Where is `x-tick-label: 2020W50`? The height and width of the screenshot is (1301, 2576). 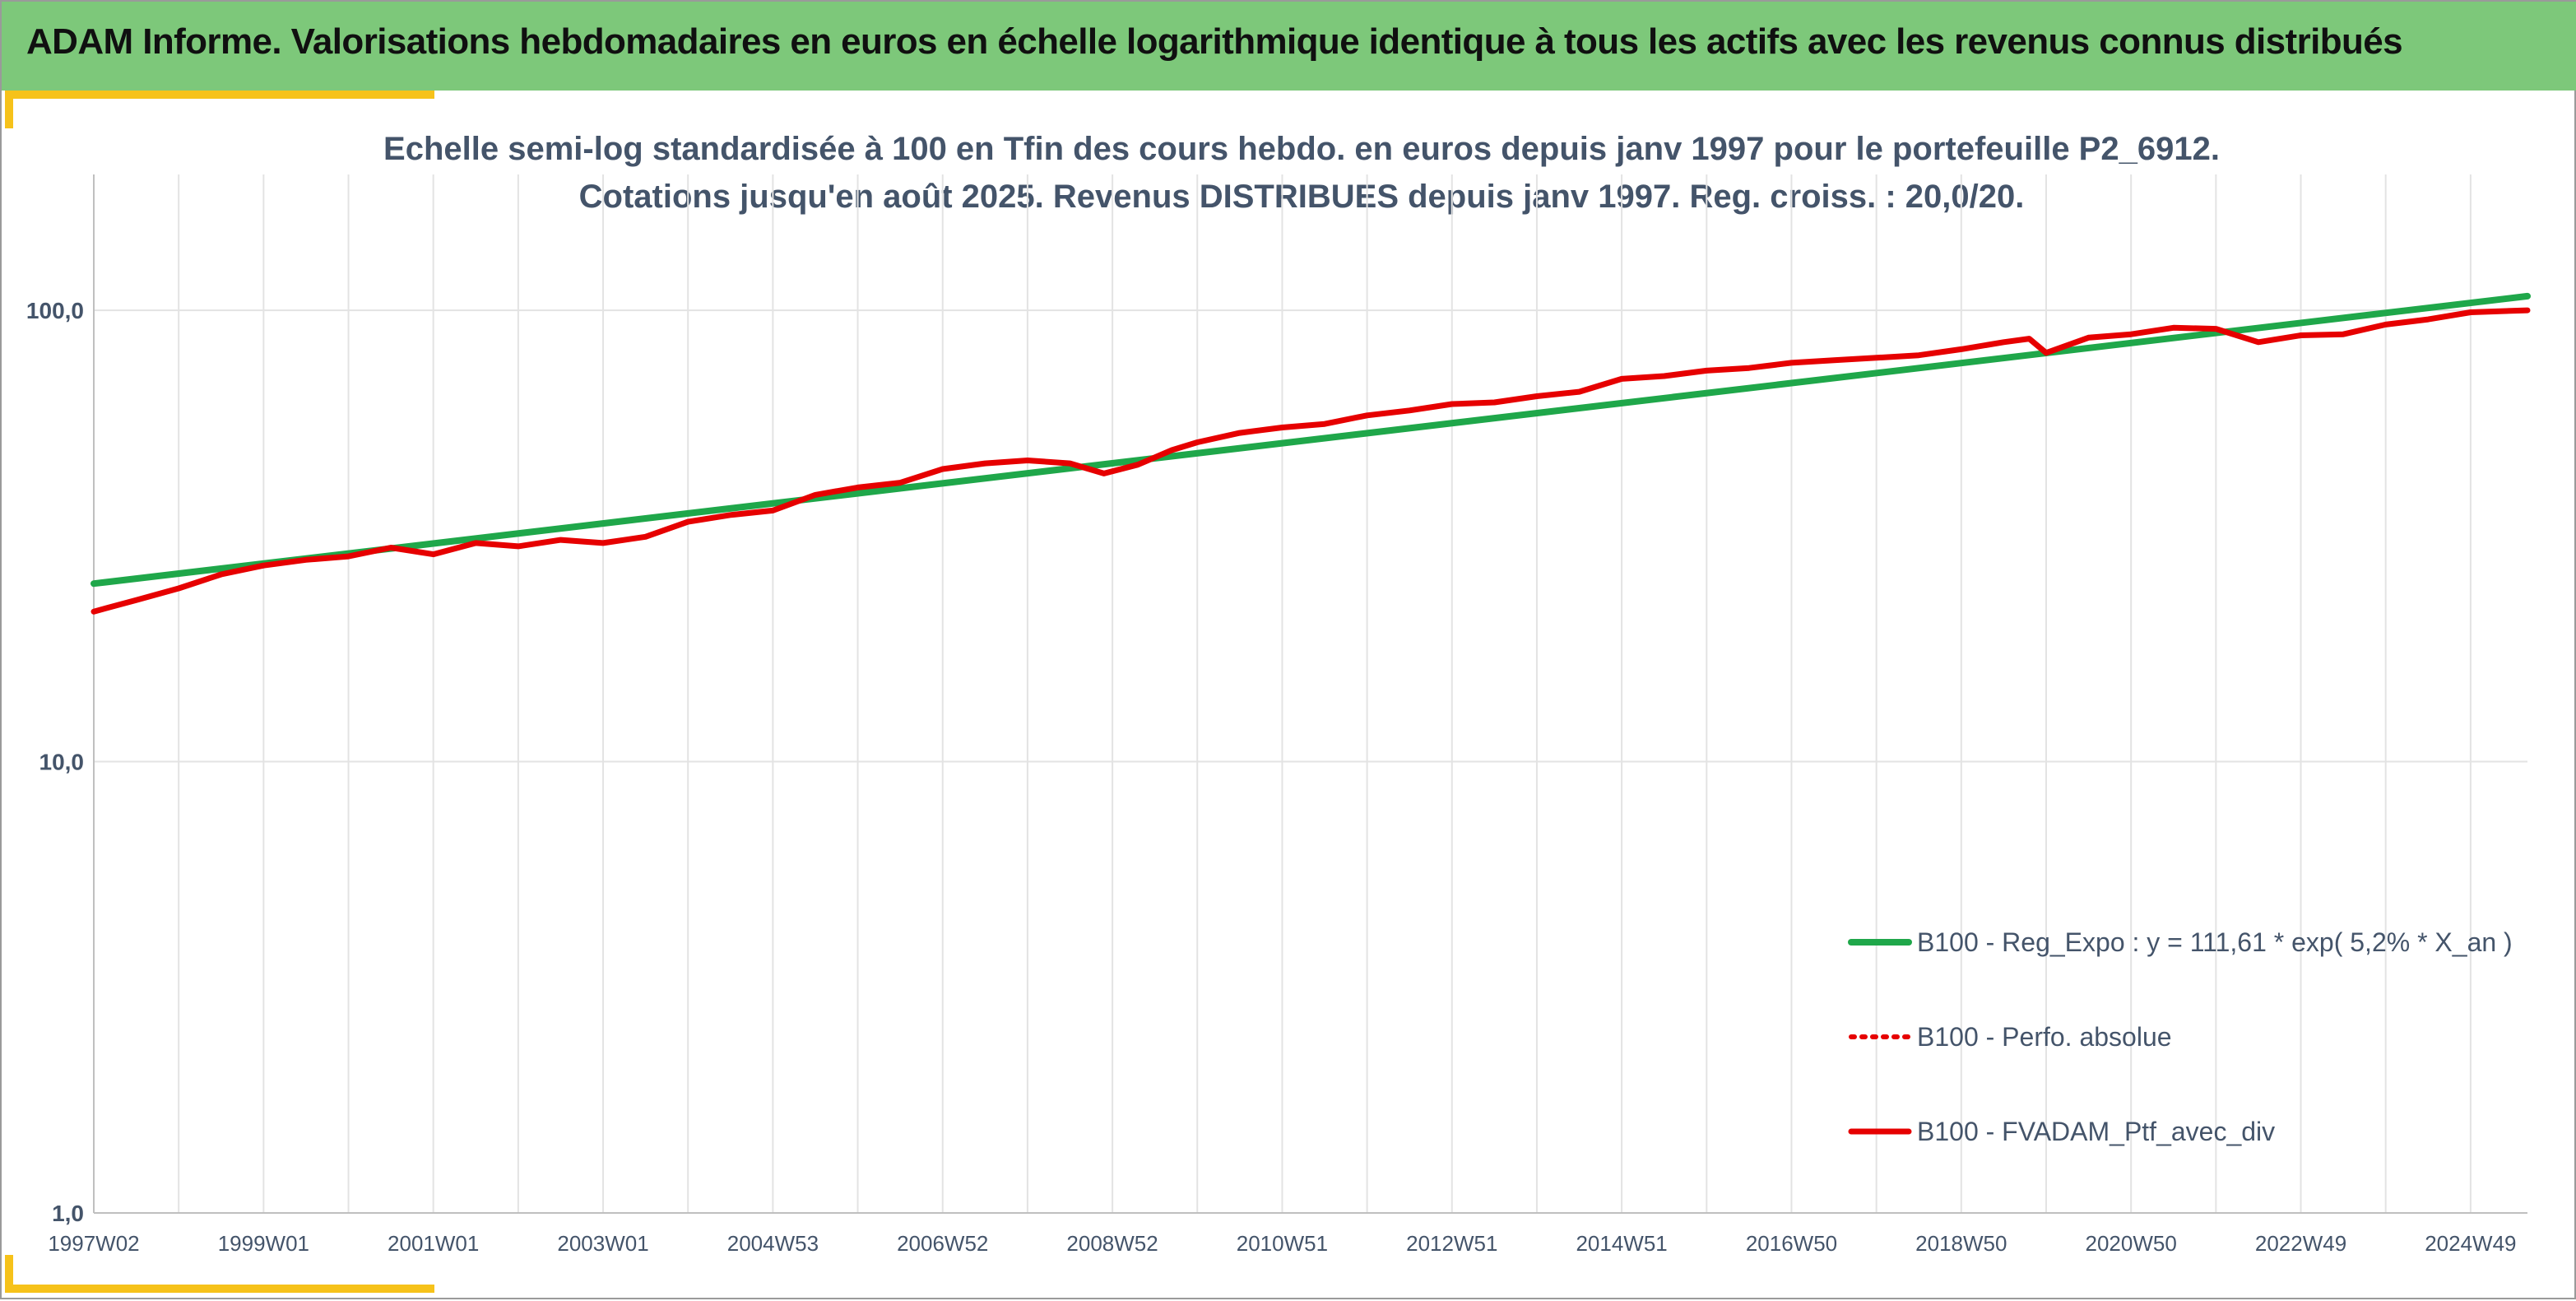
x-tick-label: 2020W50 is located at coordinates (2131, 1243).